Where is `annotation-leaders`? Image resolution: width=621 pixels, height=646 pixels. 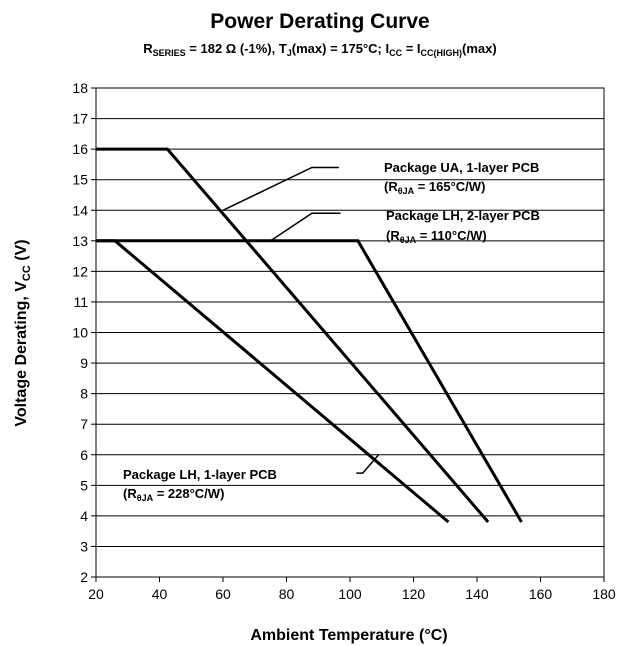 annotation-leaders is located at coordinates (301, 320).